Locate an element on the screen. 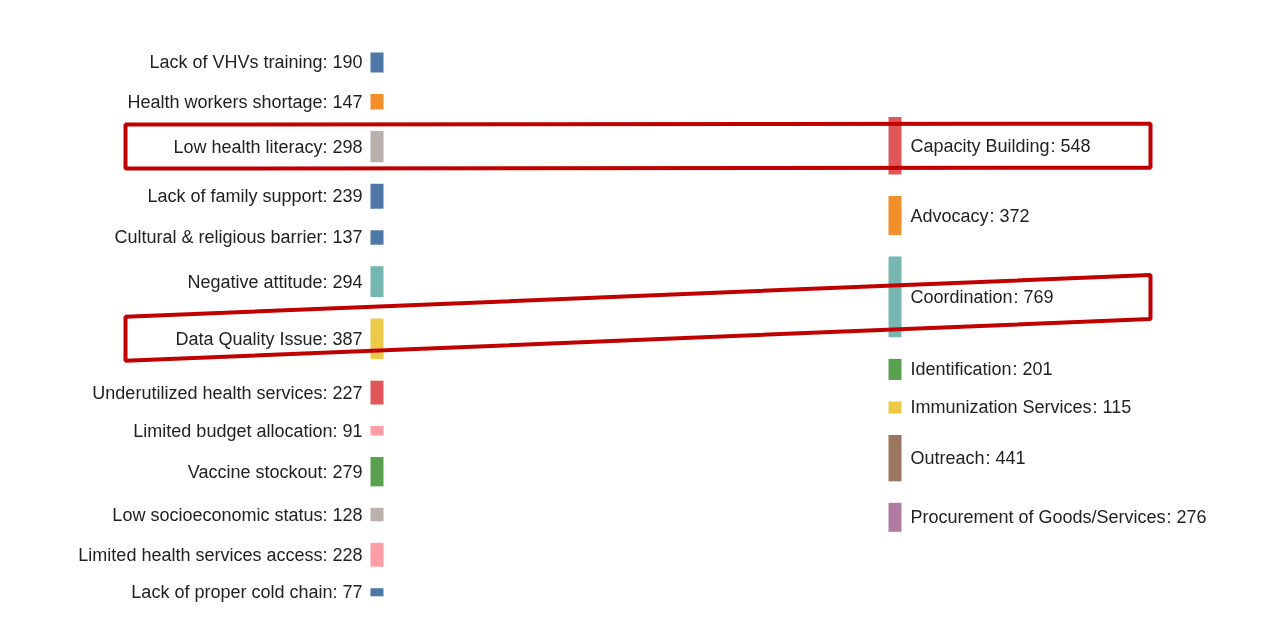 The height and width of the screenshot is (640, 1268). category-label: Immunization Services is located at coordinates (1001, 407).